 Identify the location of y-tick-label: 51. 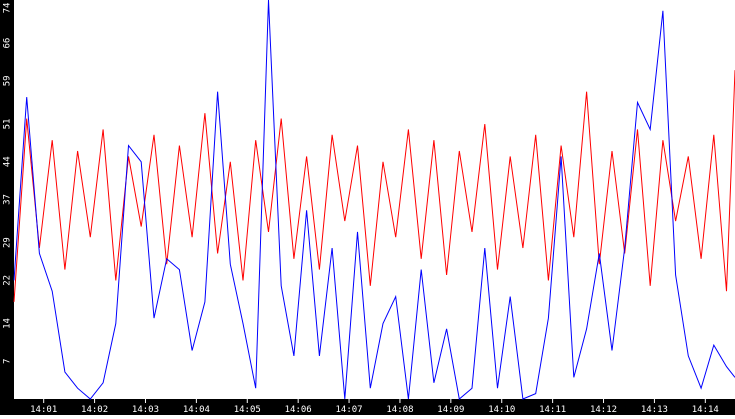
(8, 124).